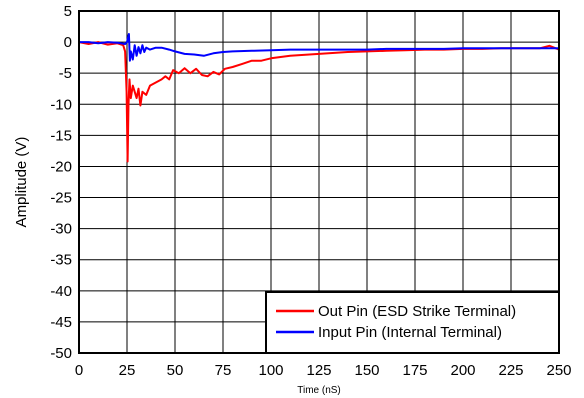 The height and width of the screenshot is (398, 584). Describe the element at coordinates (318, 370) in the screenshot. I see `x-tick-label: 125` at that location.